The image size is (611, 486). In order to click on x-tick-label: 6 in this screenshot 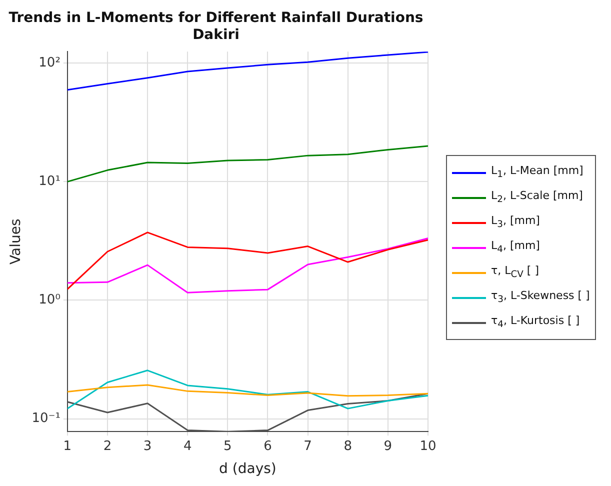, I will do `click(268, 446)`.